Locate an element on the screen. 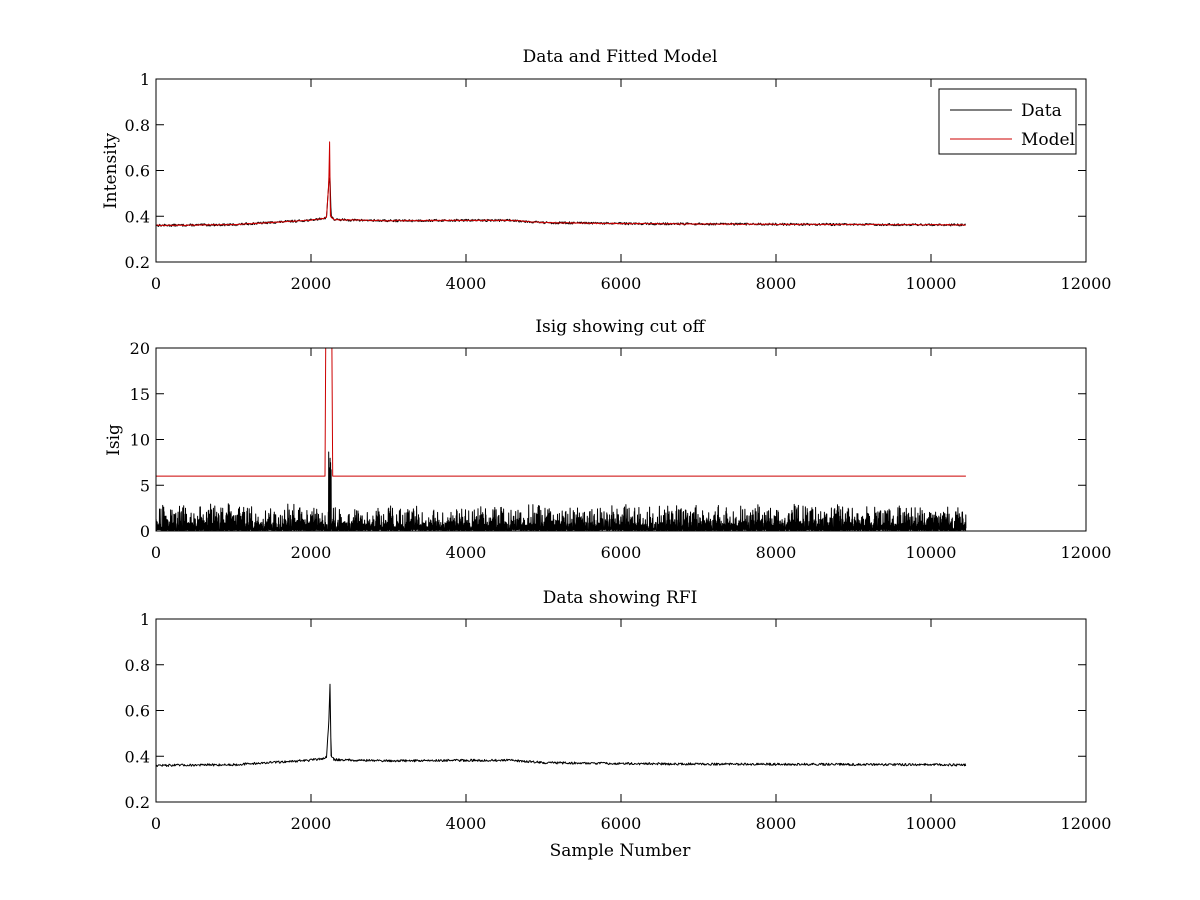 The image size is (1200, 900). y-axis-label: Isig is located at coordinates (114, 440).